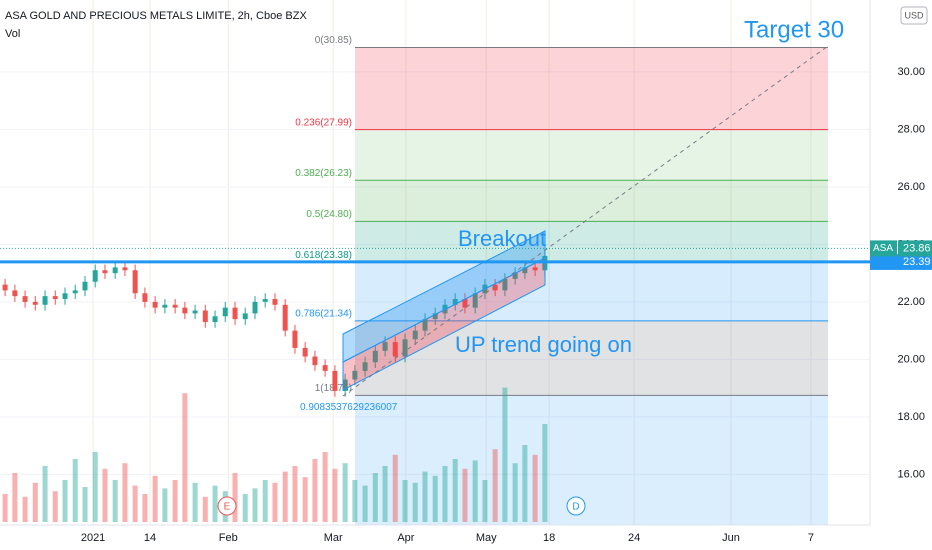 The width and height of the screenshot is (932, 550). Describe the element at coordinates (731, 538) in the screenshot. I see `x-tick-label: Jun` at that location.